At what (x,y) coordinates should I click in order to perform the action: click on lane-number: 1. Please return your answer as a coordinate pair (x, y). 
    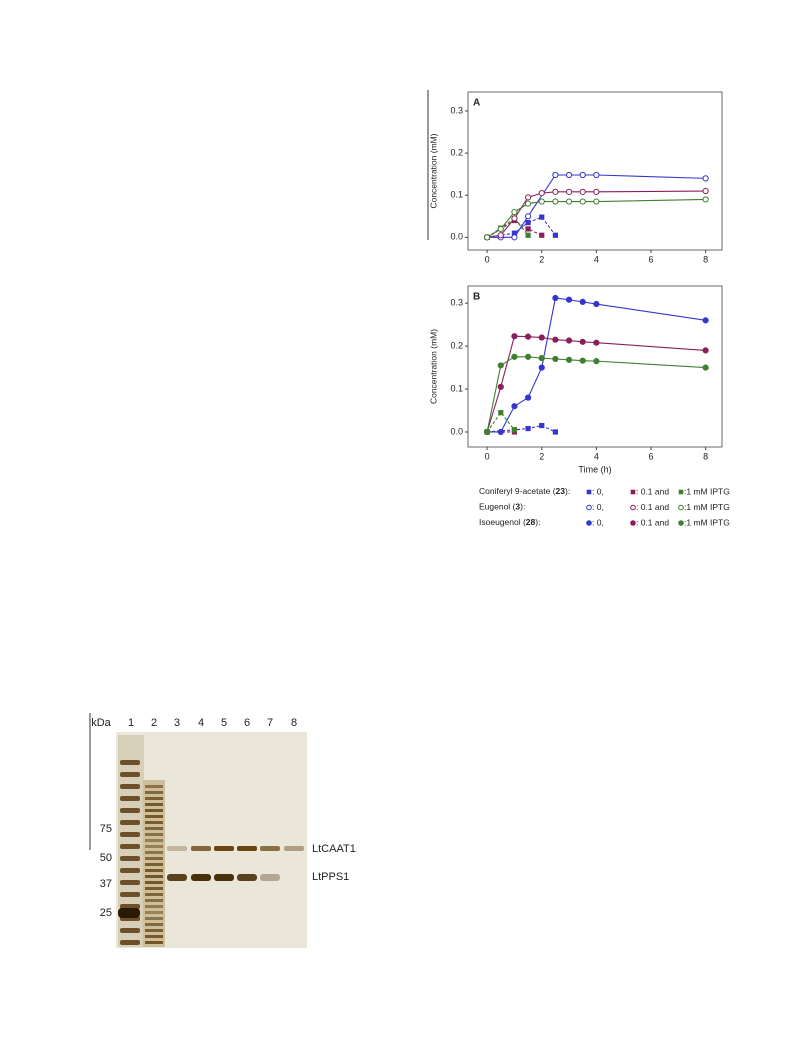
    Looking at the image, I should click on (131, 723).